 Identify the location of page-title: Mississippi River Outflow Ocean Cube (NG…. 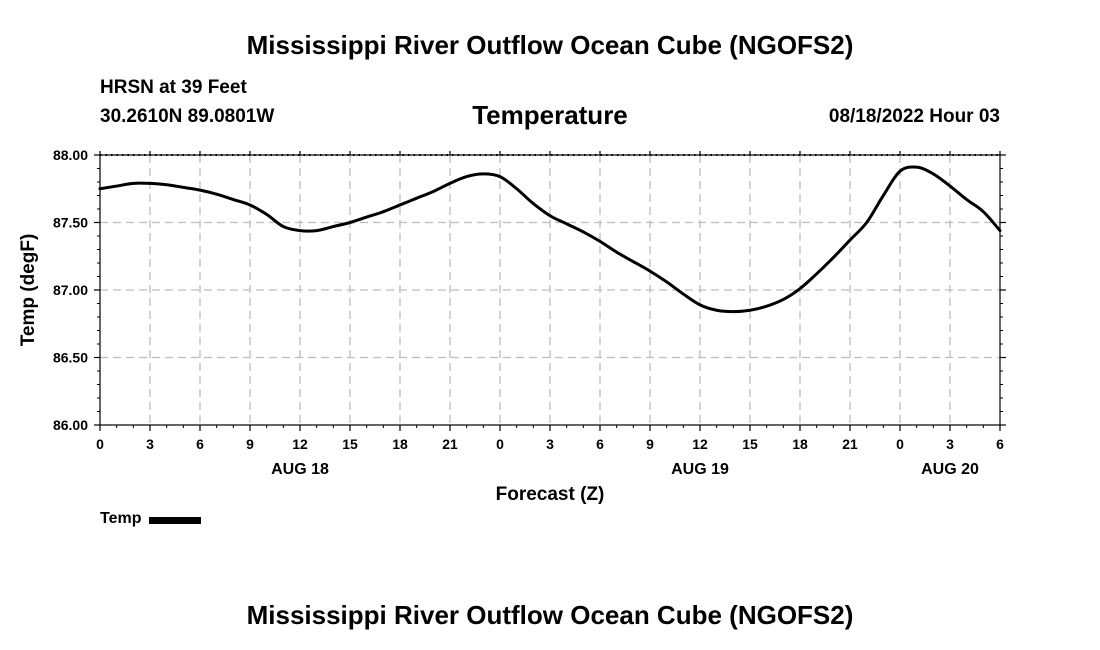
(550, 45).